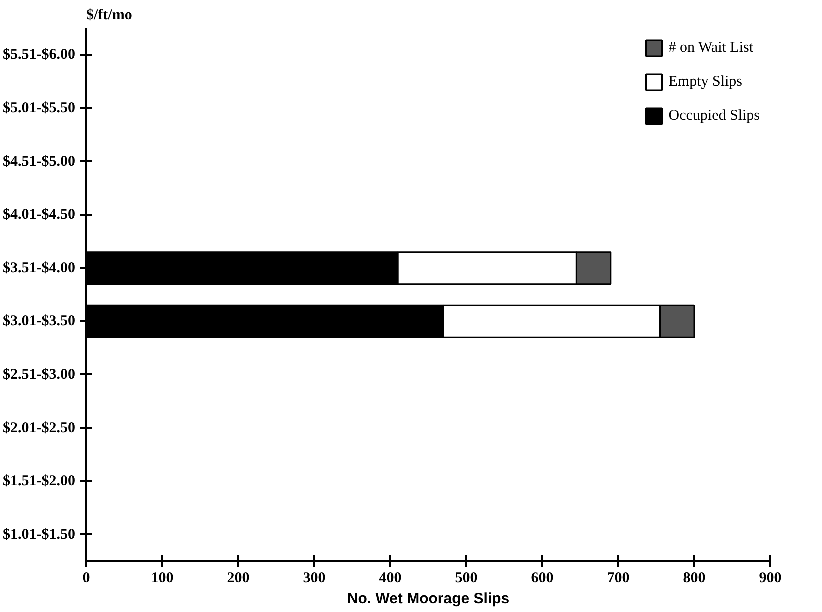 This screenshot has width=822, height=612. I want to click on y-tick-label: $3.51-$4.00, so click(39, 268).